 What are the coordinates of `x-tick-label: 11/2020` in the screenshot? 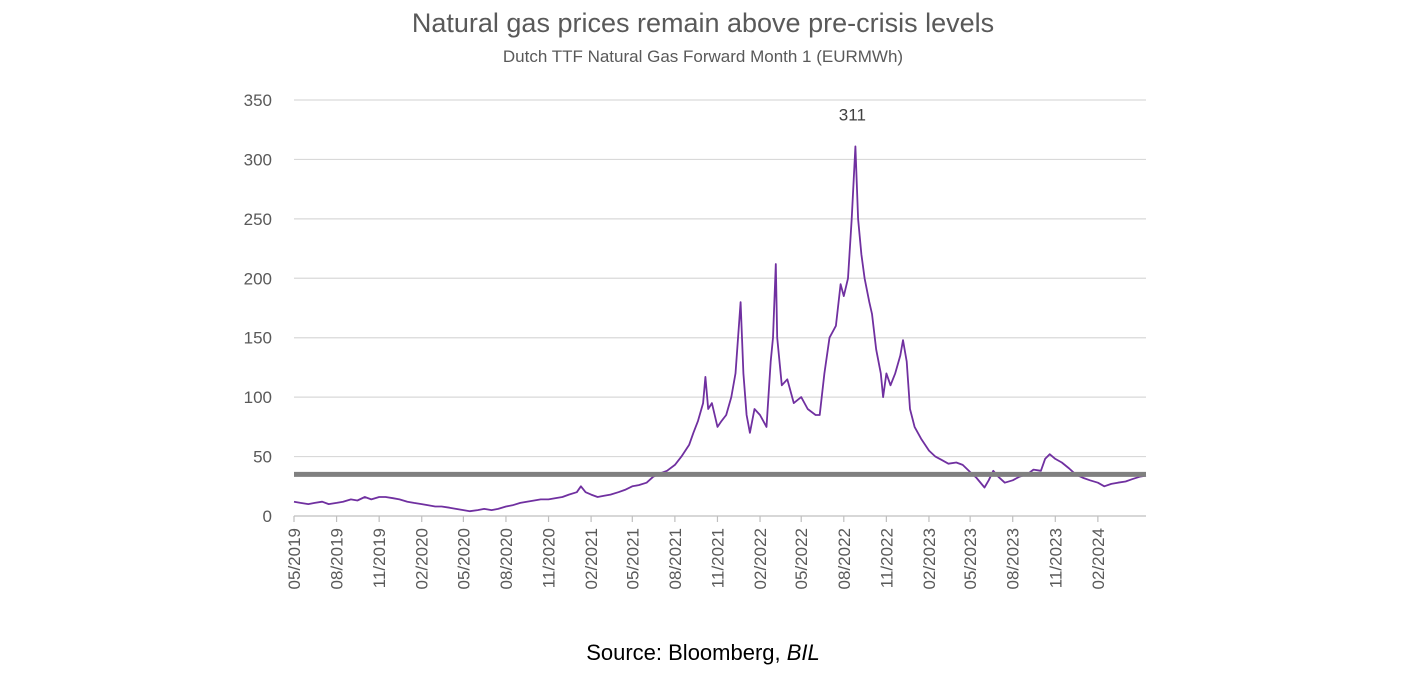 It's located at (549, 558).